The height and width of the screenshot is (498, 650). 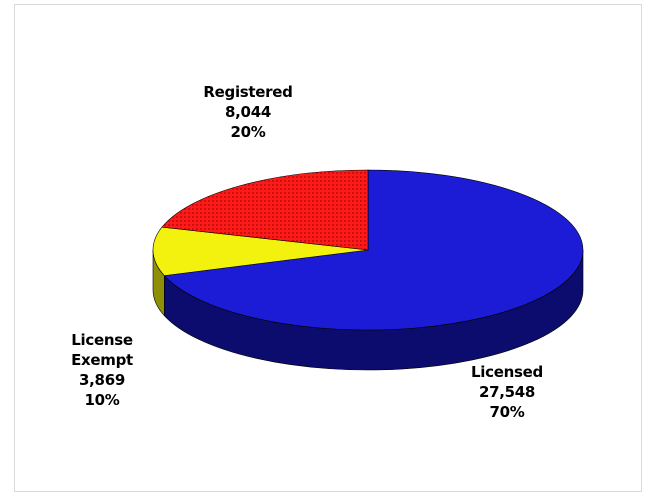 I want to click on label-registered-value: 8,044, so click(x=248, y=112).